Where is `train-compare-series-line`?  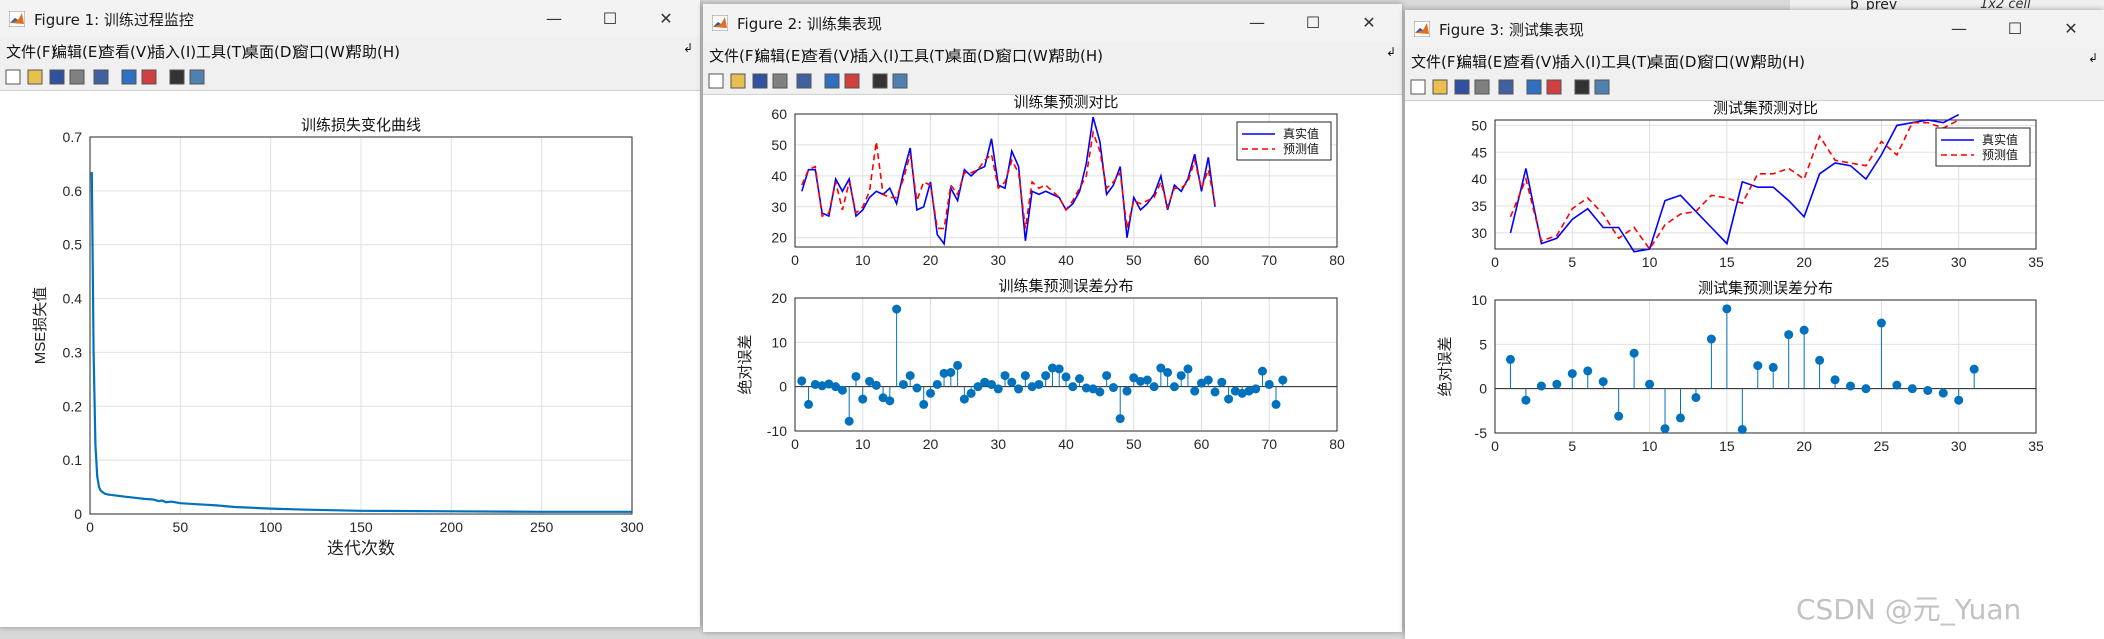
train-compare-series-line is located at coordinates (1008, 179).